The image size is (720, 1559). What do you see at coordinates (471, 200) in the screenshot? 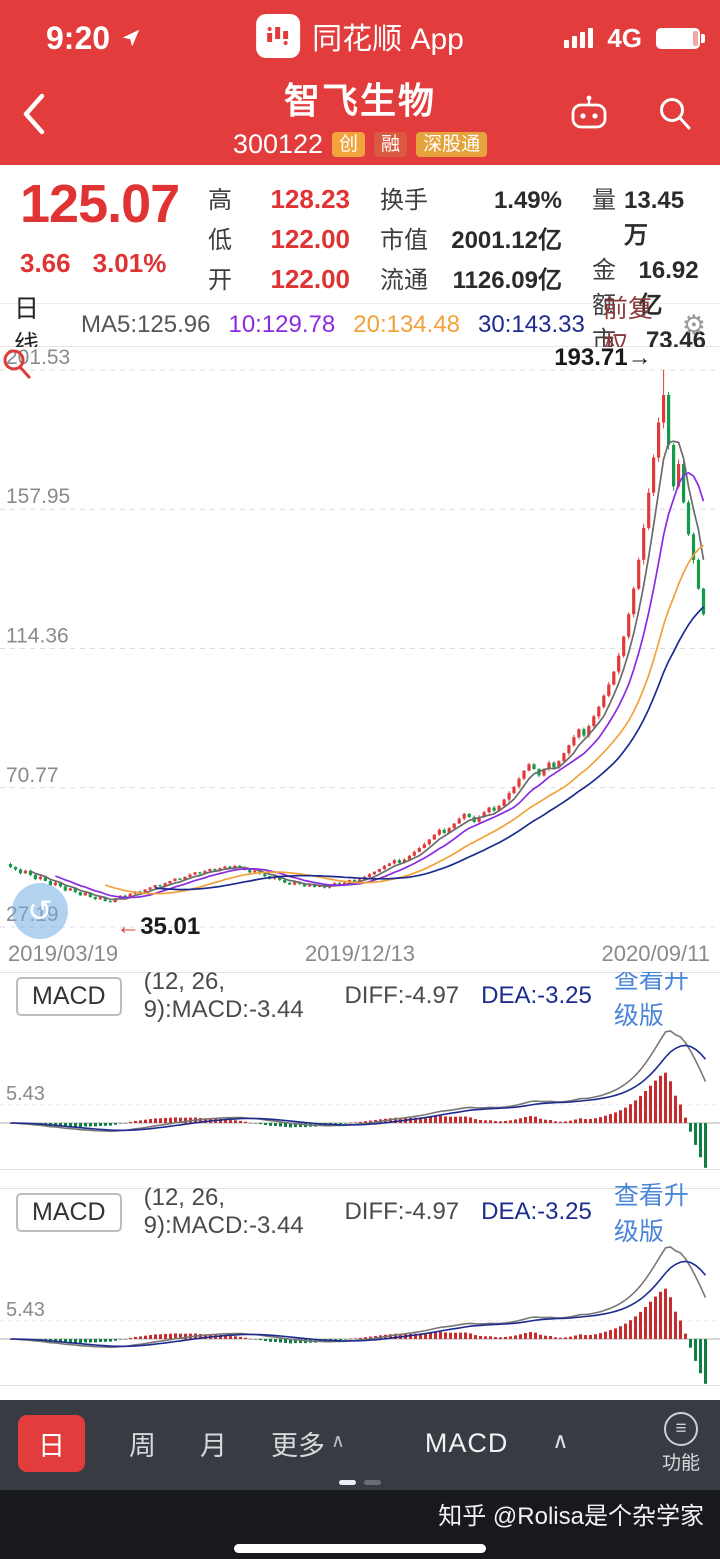
I see `stat-turnover: 换手 1.49%` at bounding box center [471, 200].